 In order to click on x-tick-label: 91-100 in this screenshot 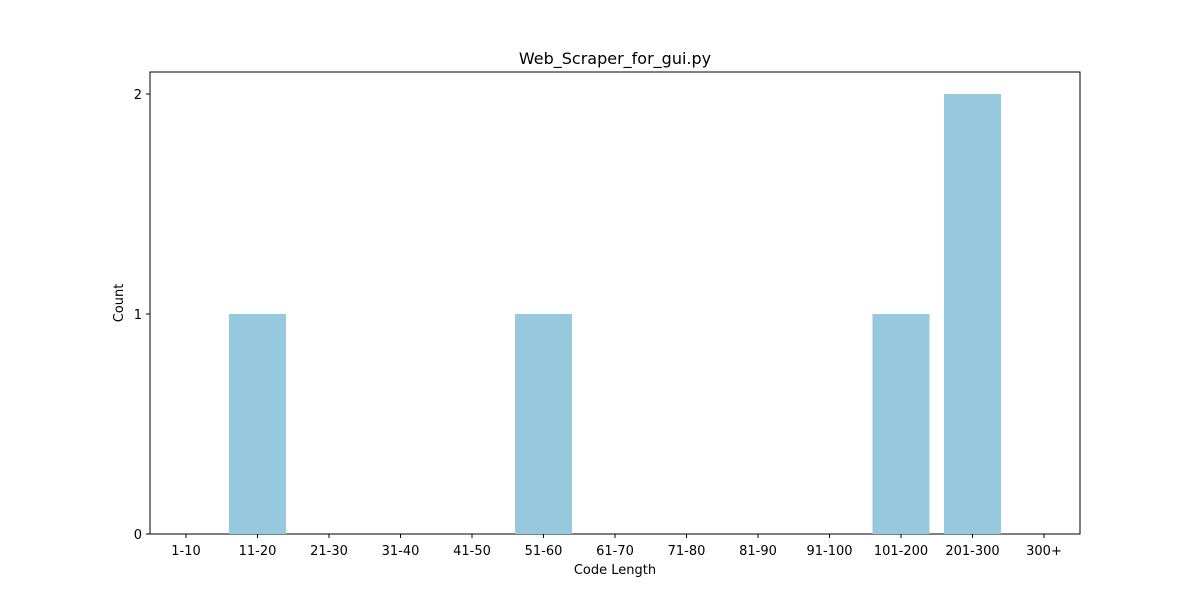, I will do `click(829, 551)`.